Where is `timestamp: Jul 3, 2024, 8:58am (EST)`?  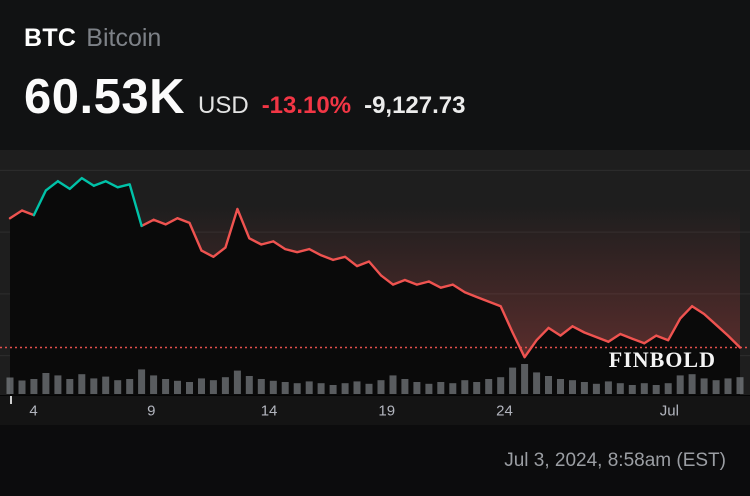 timestamp: Jul 3, 2024, 8:58am (EST) is located at coordinates (615, 460).